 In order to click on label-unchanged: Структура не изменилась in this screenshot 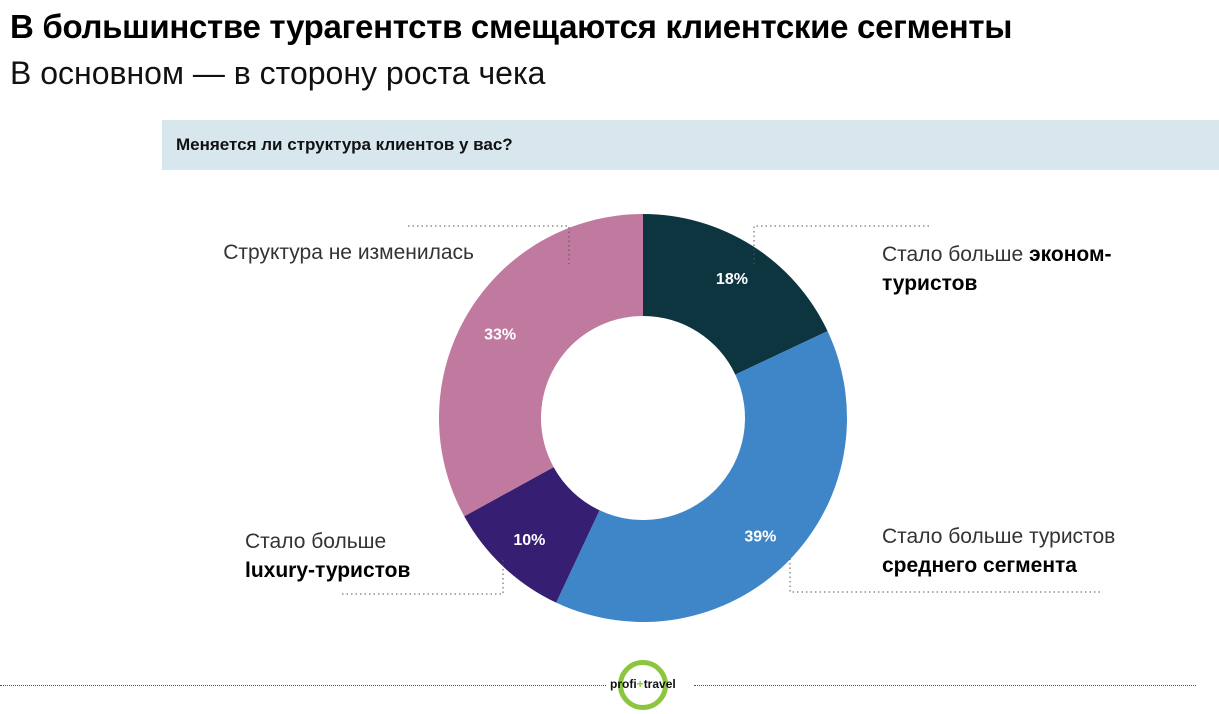, I will do `click(348, 252)`.